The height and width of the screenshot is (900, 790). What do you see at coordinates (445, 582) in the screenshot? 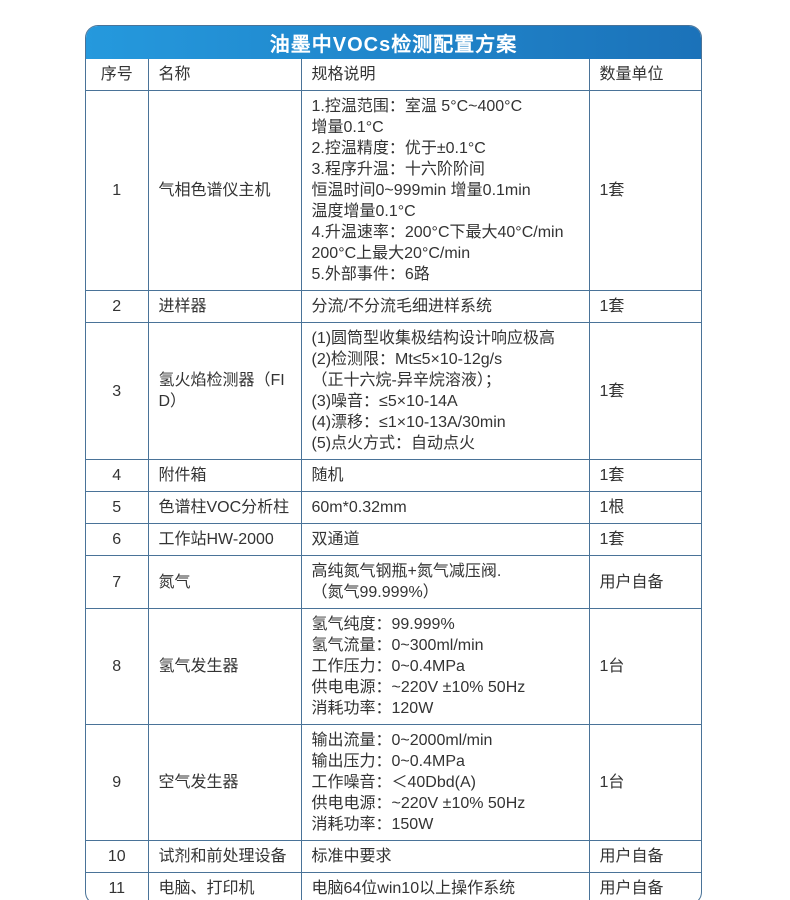
I see `cell-spec: 高纯氮气钢瓶+氮气减压阀. （氮气99.999%）` at bounding box center [445, 582].